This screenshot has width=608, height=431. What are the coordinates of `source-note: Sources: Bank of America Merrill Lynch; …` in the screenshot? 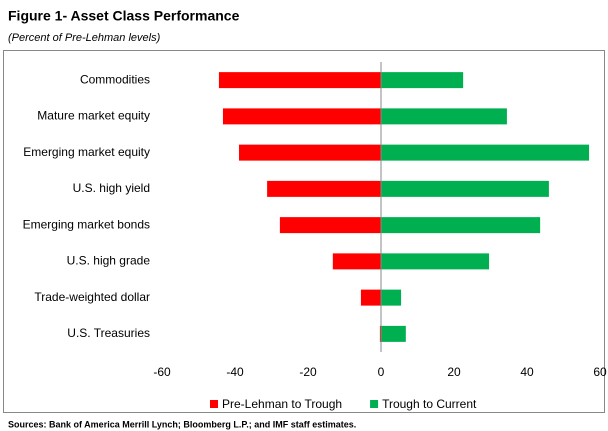 It's located at (182, 424).